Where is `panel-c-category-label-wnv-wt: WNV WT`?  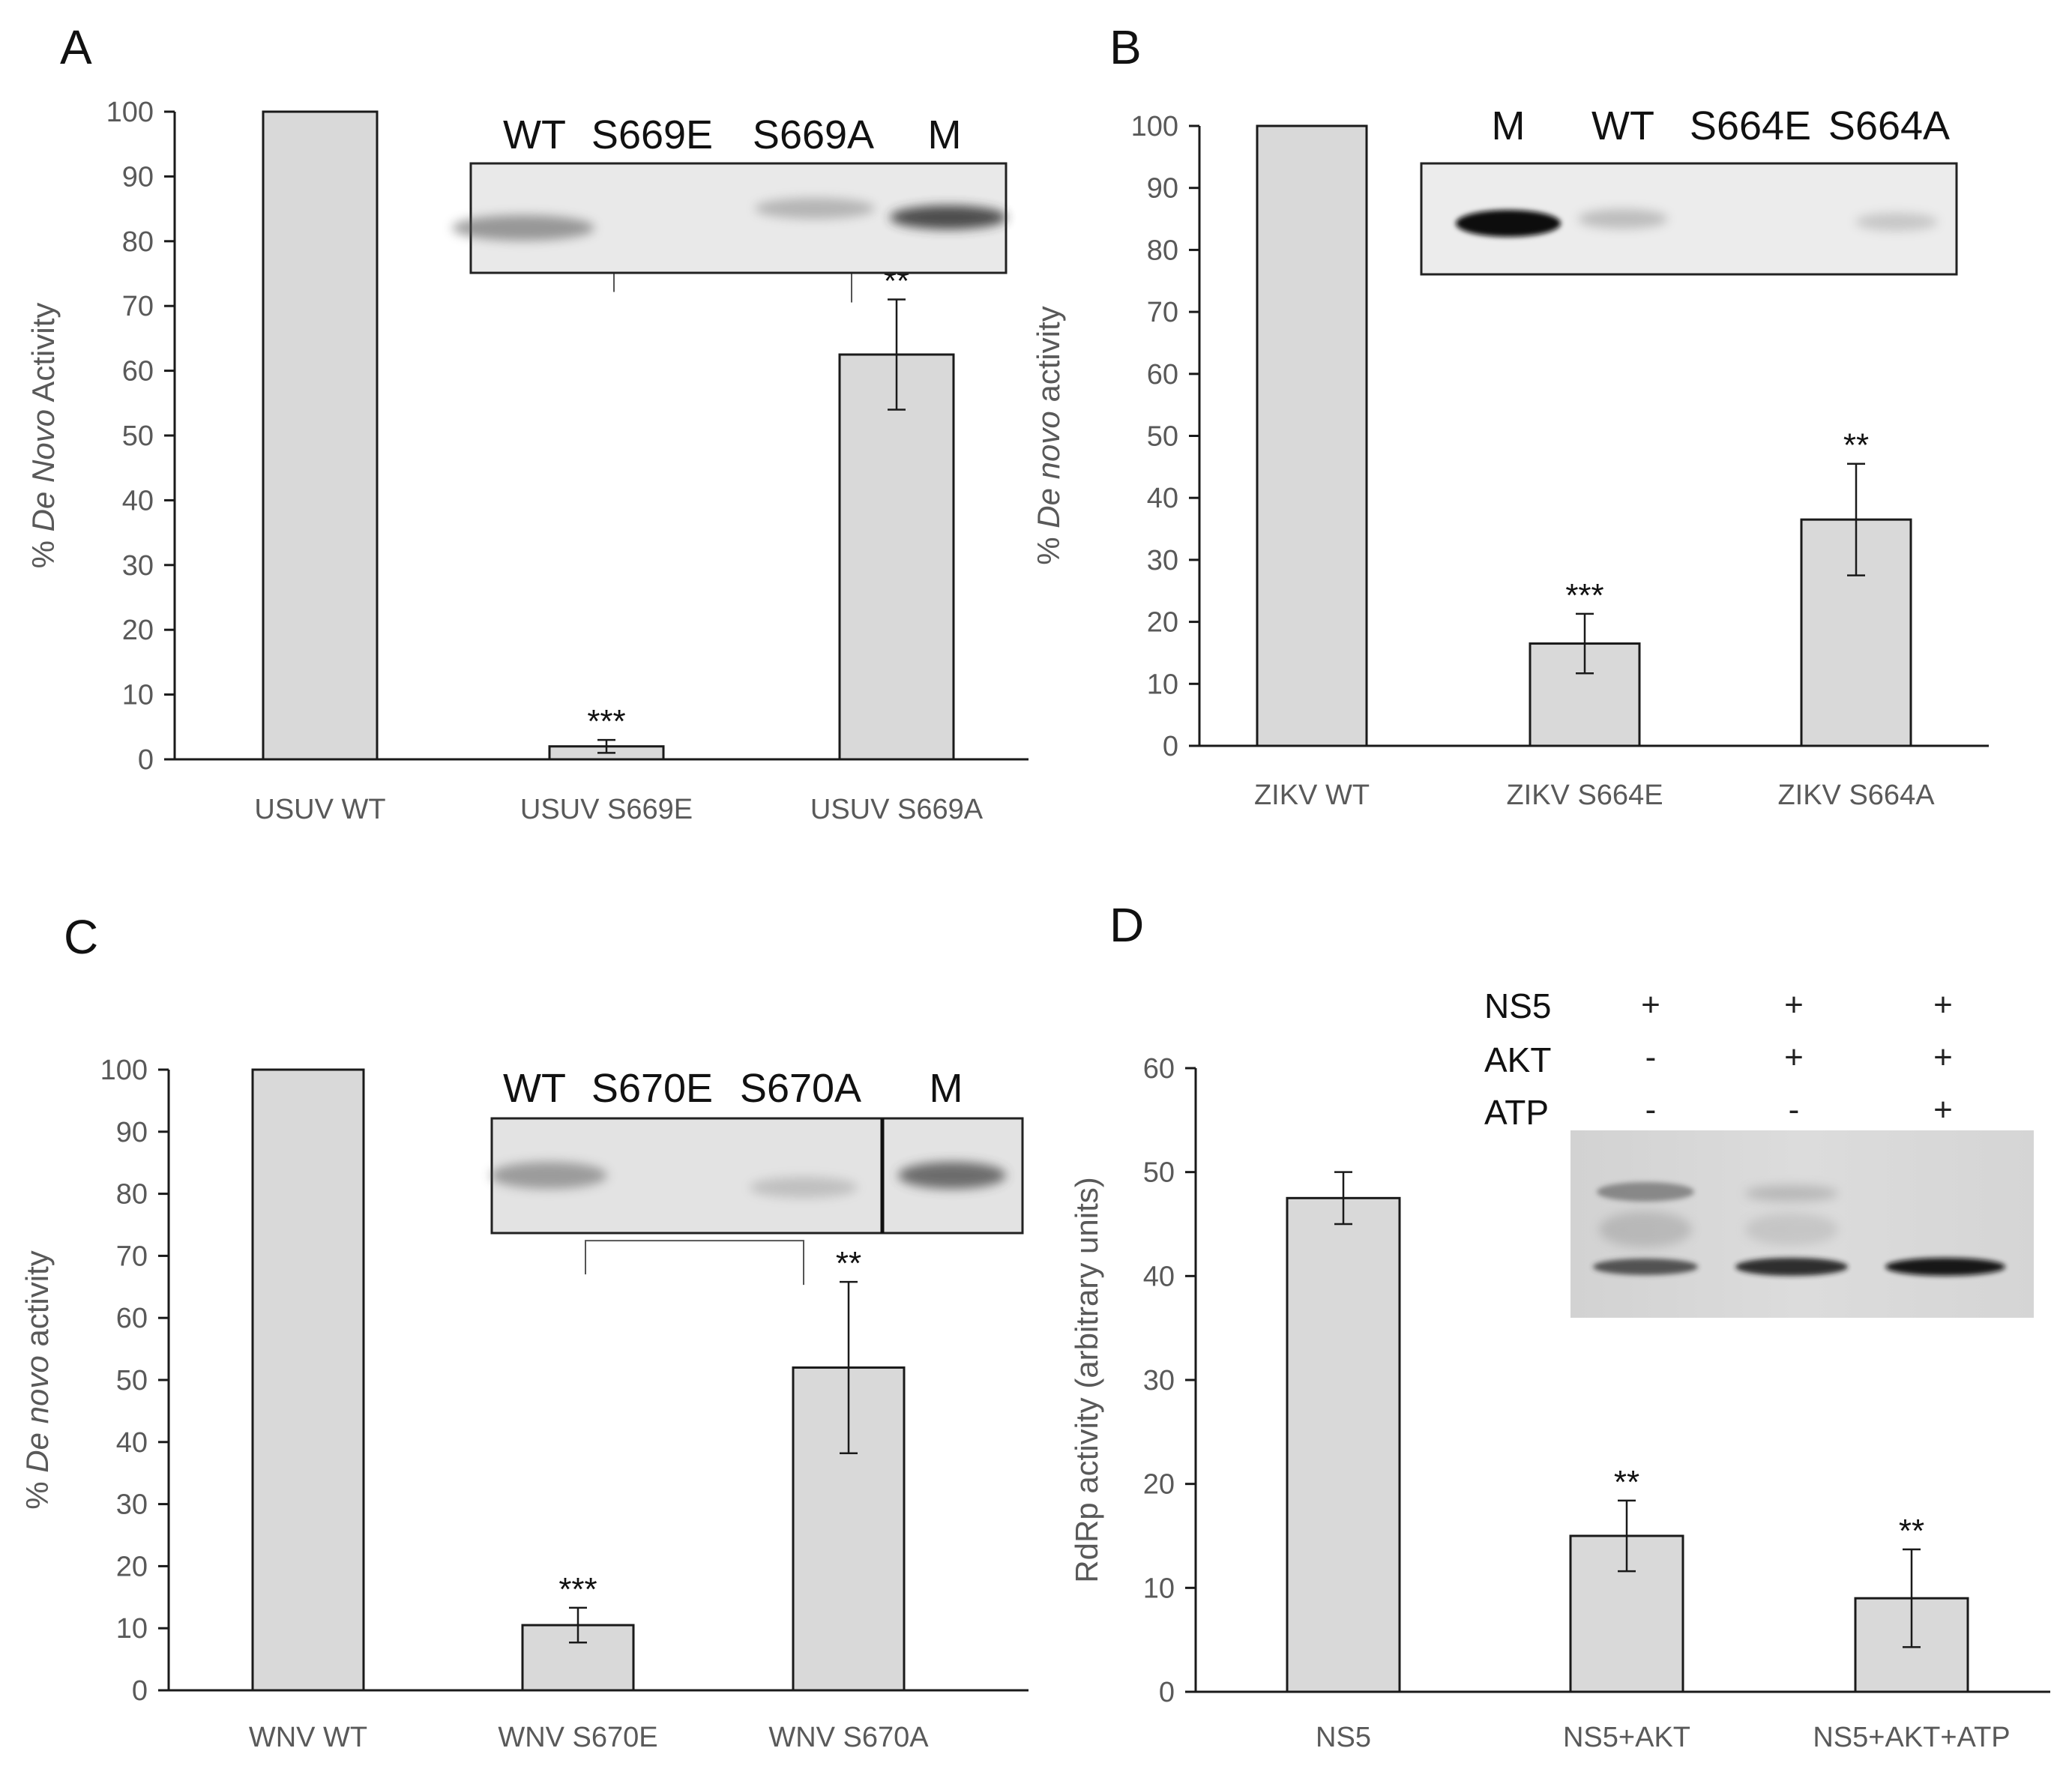 panel-c-category-label-wnv-wt: WNV WT is located at coordinates (308, 1737).